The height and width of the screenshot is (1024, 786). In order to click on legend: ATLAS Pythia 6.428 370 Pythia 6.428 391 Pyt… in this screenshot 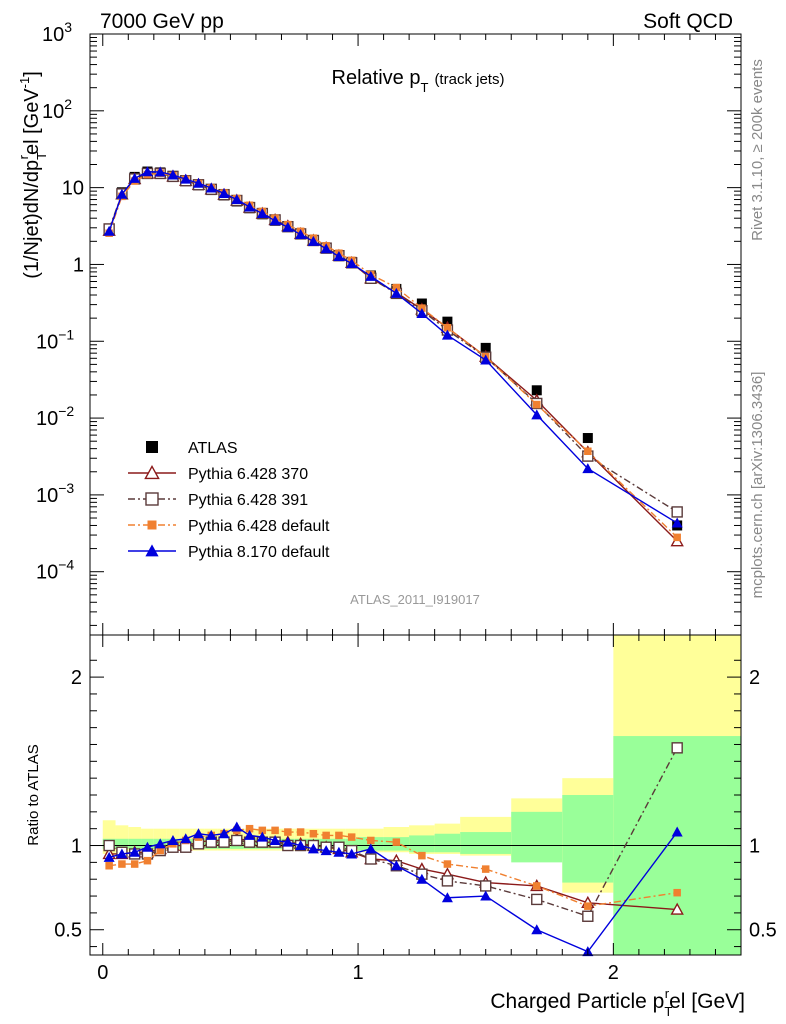, I will do `click(229, 500)`.